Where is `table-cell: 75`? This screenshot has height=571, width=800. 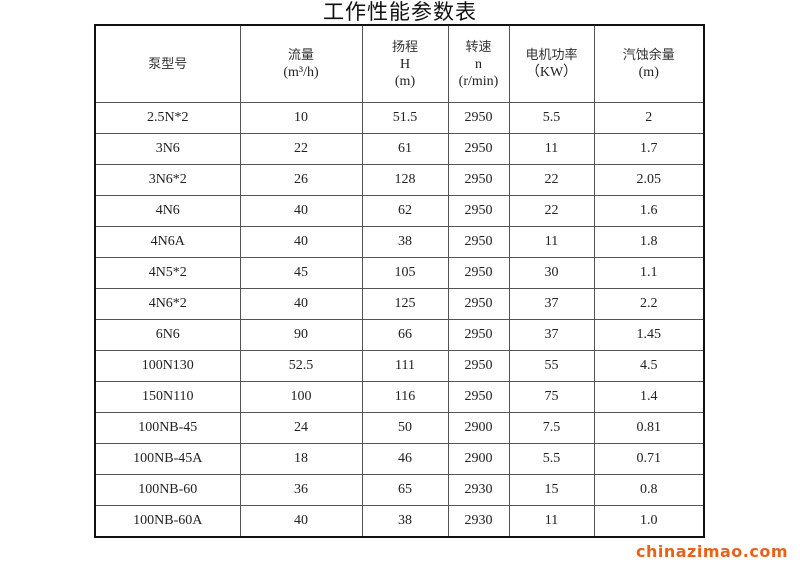
table-cell: 75 is located at coordinates (551, 397).